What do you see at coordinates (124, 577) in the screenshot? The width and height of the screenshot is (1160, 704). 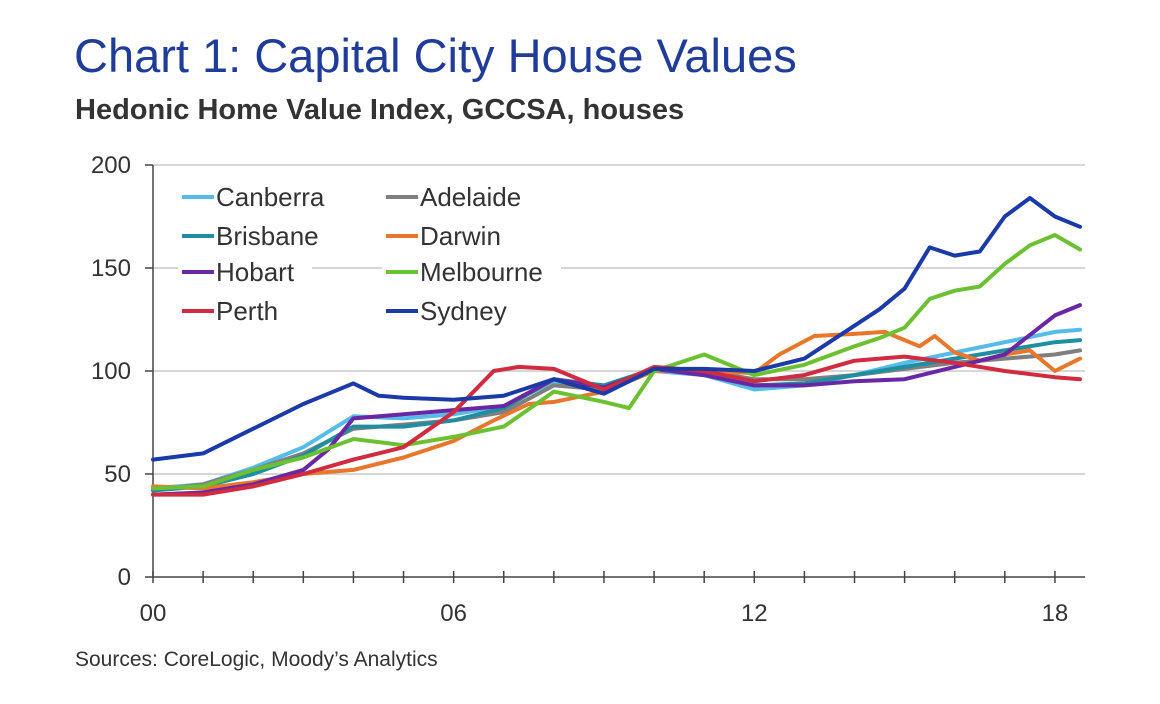 I see `y-tick-label-0: 0` at bounding box center [124, 577].